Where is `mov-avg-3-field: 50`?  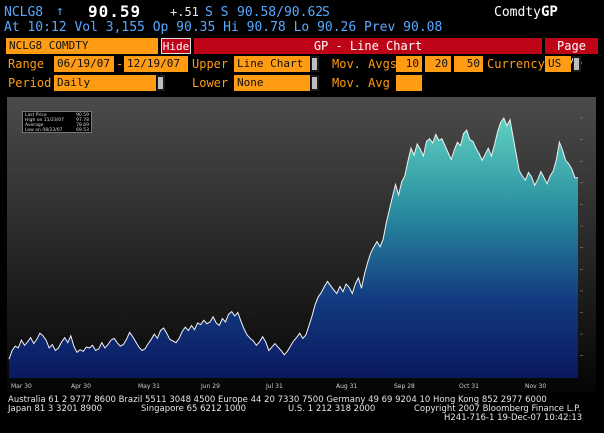 mov-avg-3-field: 50 is located at coordinates (468, 64).